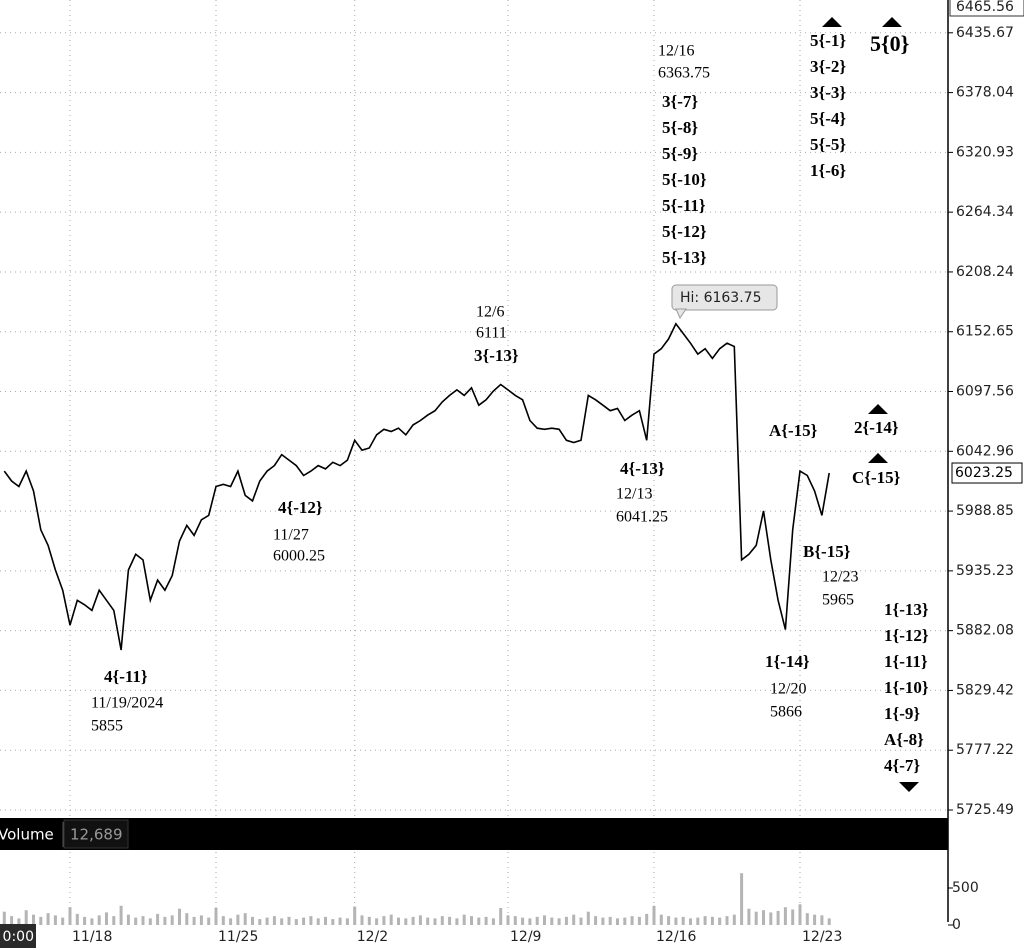  I want to click on y-tick-label: 500, so click(965, 888).